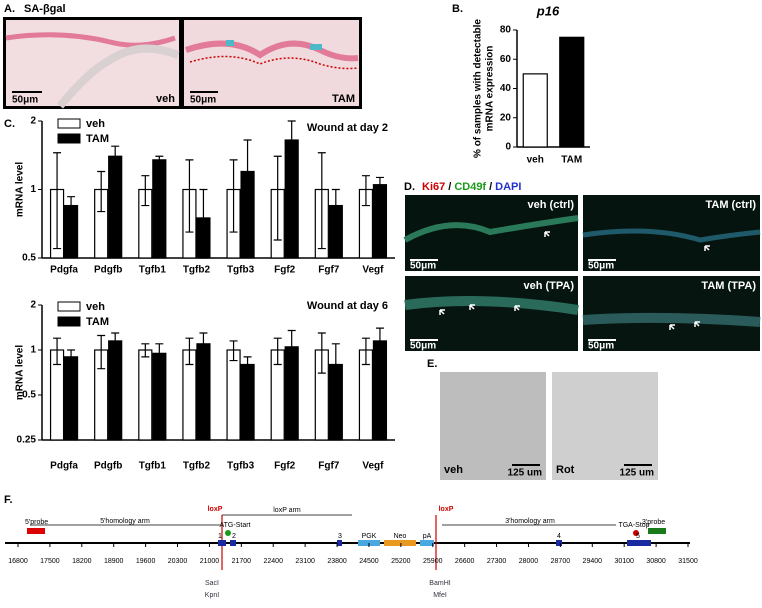 The width and height of the screenshot is (762, 608). What do you see at coordinates (9, 9) in the screenshot?
I see `panel-label: A.` at bounding box center [9, 9].